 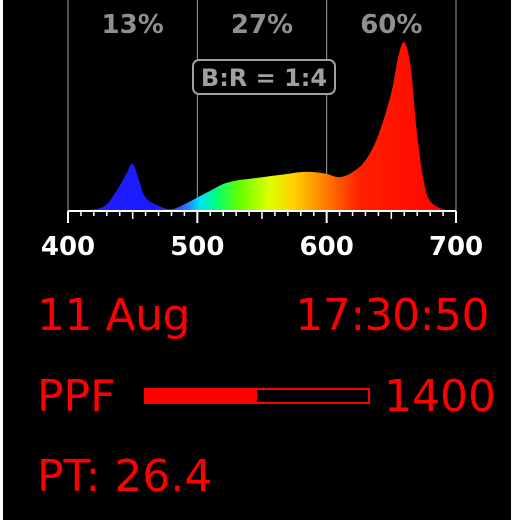 I want to click on x-tick-label-600: 600, so click(x=327, y=247).